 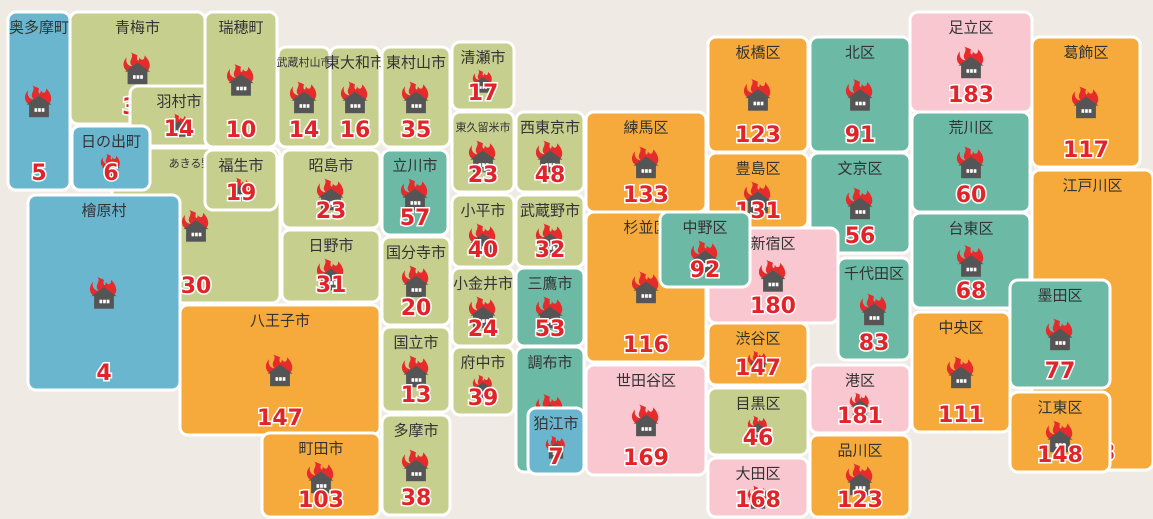 I want to click on region-name: 多摩市, so click(x=415, y=431).